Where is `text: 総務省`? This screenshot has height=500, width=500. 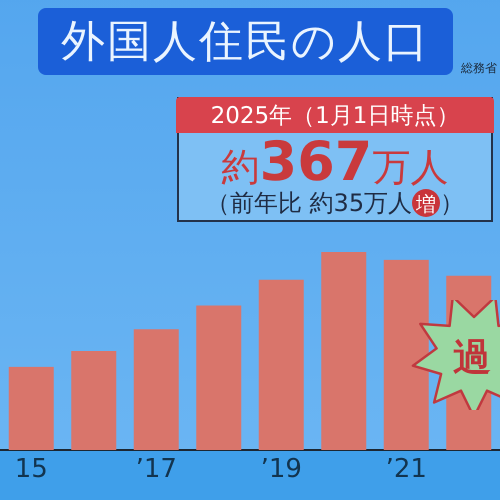
text: 総務省 is located at coordinates (479, 68).